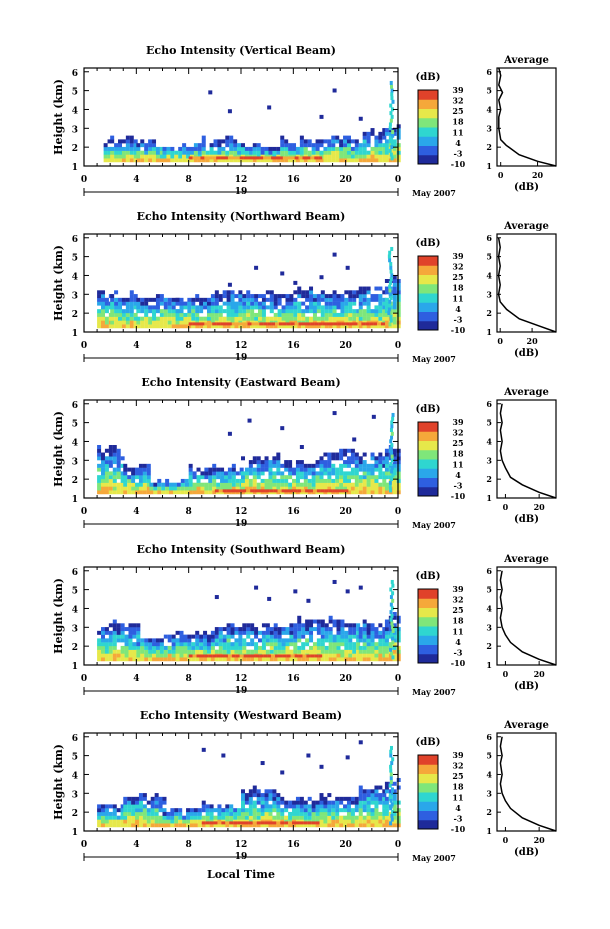 This screenshot has height=929, width=610. I want to click on average-frame, so click(526, 283).